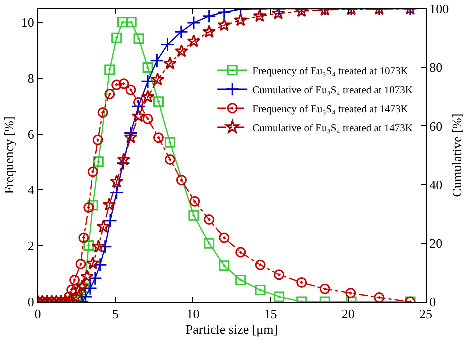 The image size is (474, 346). I want to click on y-tick-label: 8, so click(31, 78).